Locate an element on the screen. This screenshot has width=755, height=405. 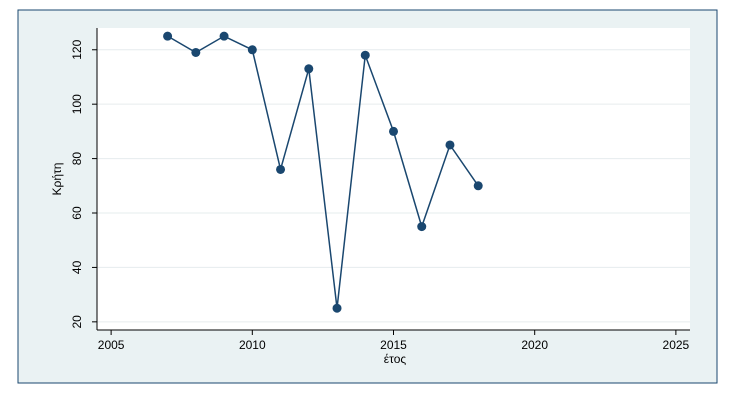
y-tick-label: 80 is located at coordinates (77, 159).